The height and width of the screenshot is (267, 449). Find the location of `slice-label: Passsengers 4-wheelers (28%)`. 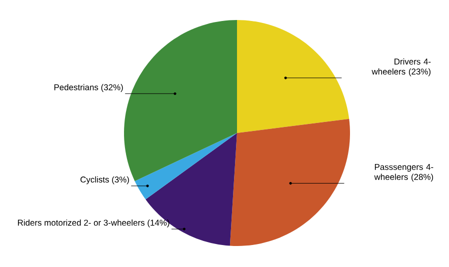

slice-label: Passsengers 4-wheelers (28%) is located at coordinates (404, 173).